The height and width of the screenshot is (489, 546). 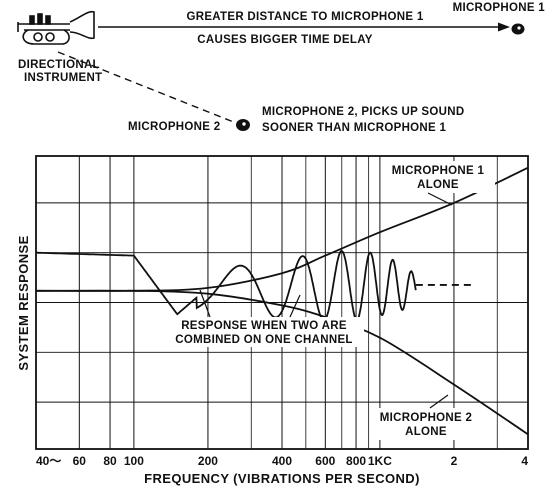 What do you see at coordinates (205, 303) in the screenshot?
I see `combined-leader-line-left` at bounding box center [205, 303].